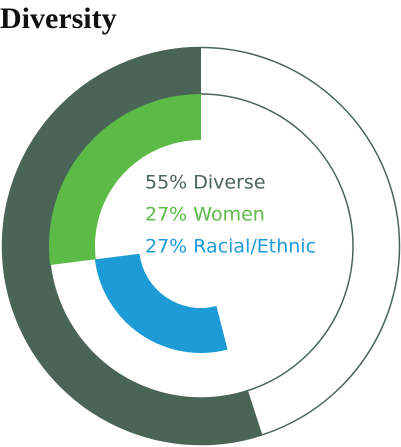 The width and height of the screenshot is (401, 447). What do you see at coordinates (205, 183) in the screenshot?
I see `value-label: 55% Diverse` at bounding box center [205, 183].